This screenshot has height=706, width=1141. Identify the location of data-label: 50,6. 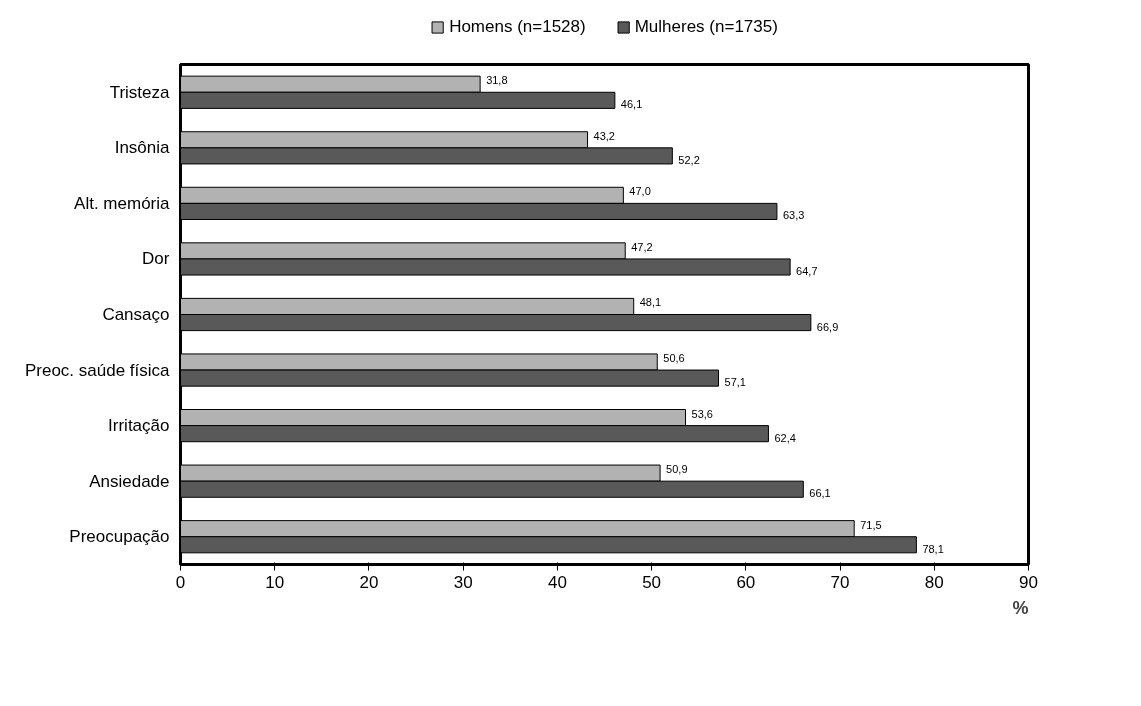
(674, 358).